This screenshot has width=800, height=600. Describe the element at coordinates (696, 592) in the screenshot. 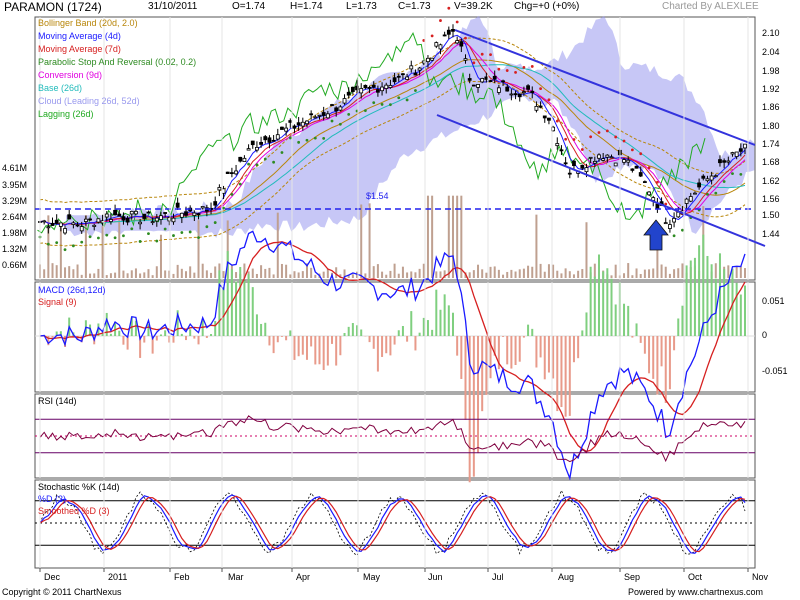

I see `powered-by-link: Powered by www.chartnexus.com` at that location.